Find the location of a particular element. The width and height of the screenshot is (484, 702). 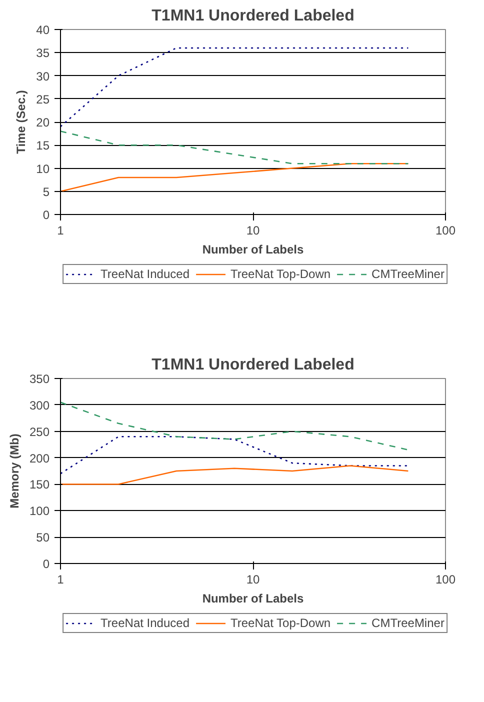

y-tick-label: 5 is located at coordinates (46, 191).